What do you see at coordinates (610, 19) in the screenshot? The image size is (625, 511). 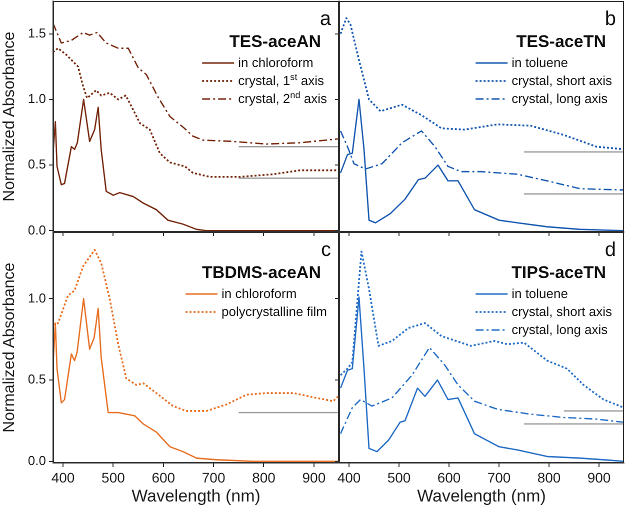 I see `annotation: b` at bounding box center [610, 19].